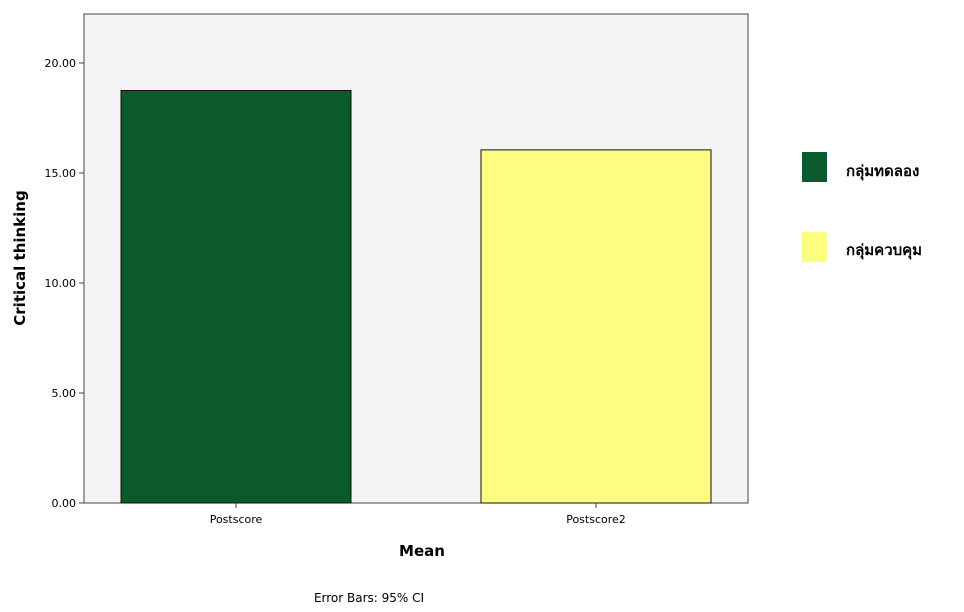  I want to click on y-tick-label: 5.00, so click(64, 393).